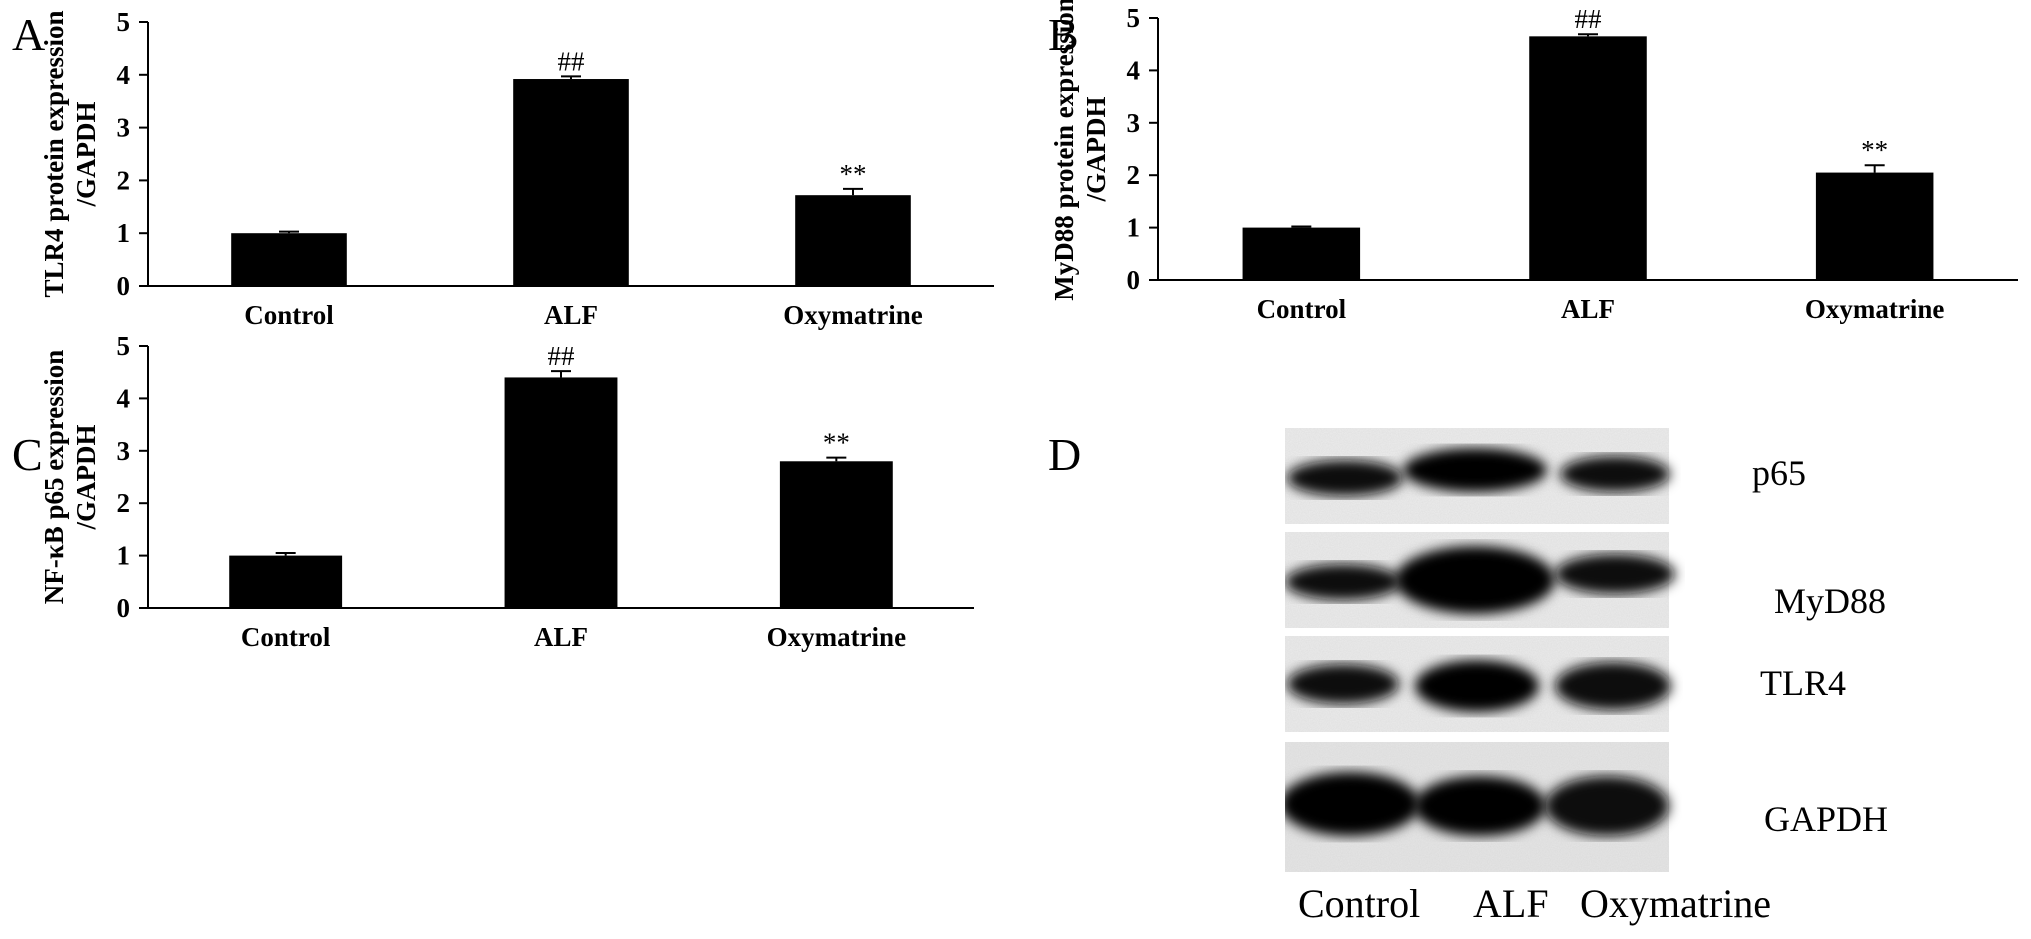 This screenshot has width=2031, height=939. What do you see at coordinates (54, 477) in the screenshot?
I see `y-axis-label-line: NF-κB p65 expression` at bounding box center [54, 477].